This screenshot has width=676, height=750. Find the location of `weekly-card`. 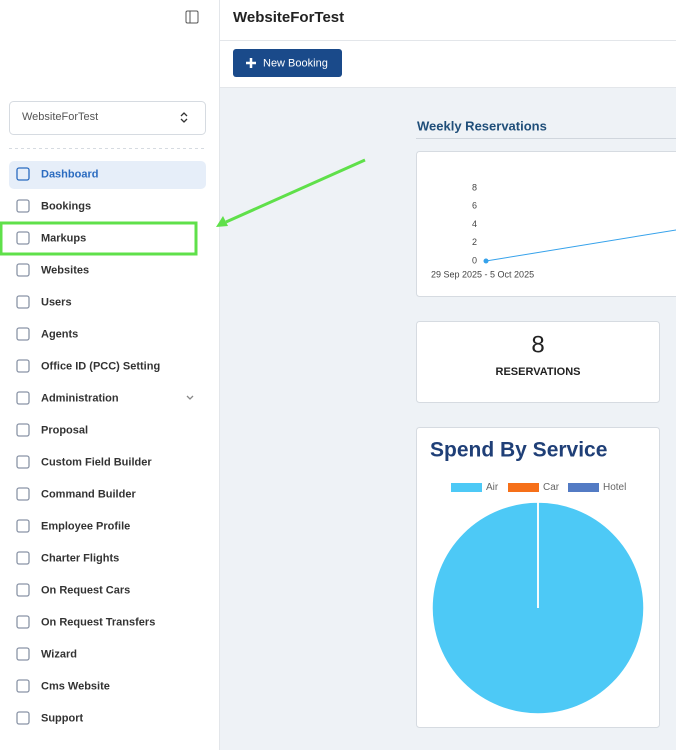

weekly-card is located at coordinates (546, 224).